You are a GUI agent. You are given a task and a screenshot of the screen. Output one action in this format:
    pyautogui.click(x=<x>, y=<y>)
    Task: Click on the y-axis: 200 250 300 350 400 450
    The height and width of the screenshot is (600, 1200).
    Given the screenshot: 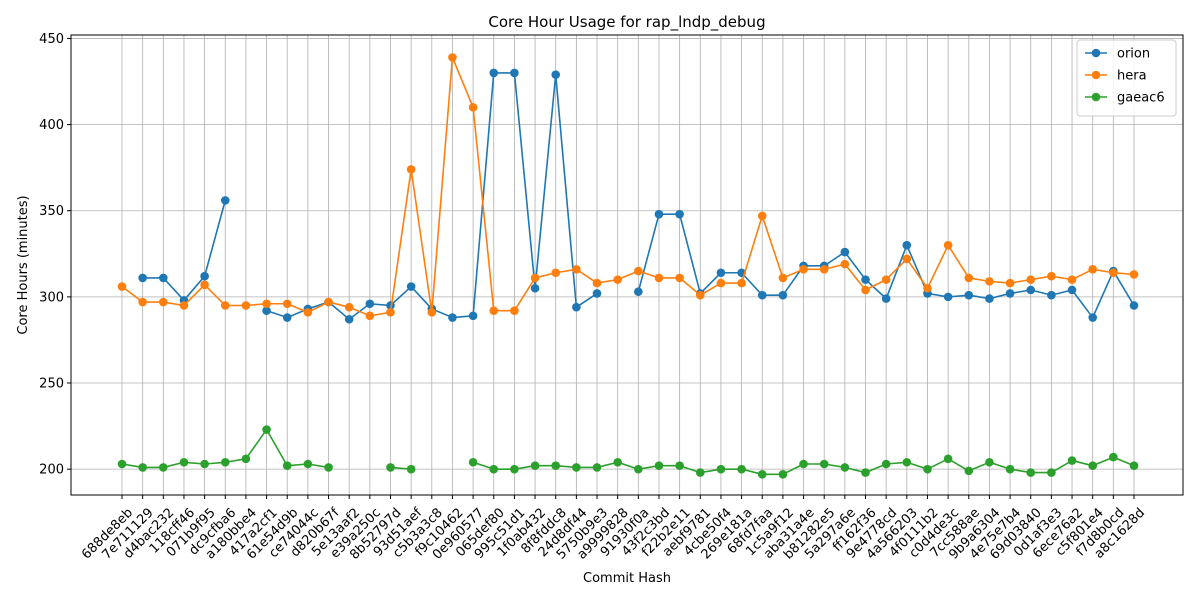 What is the action you would take?
    pyautogui.click(x=55, y=255)
    